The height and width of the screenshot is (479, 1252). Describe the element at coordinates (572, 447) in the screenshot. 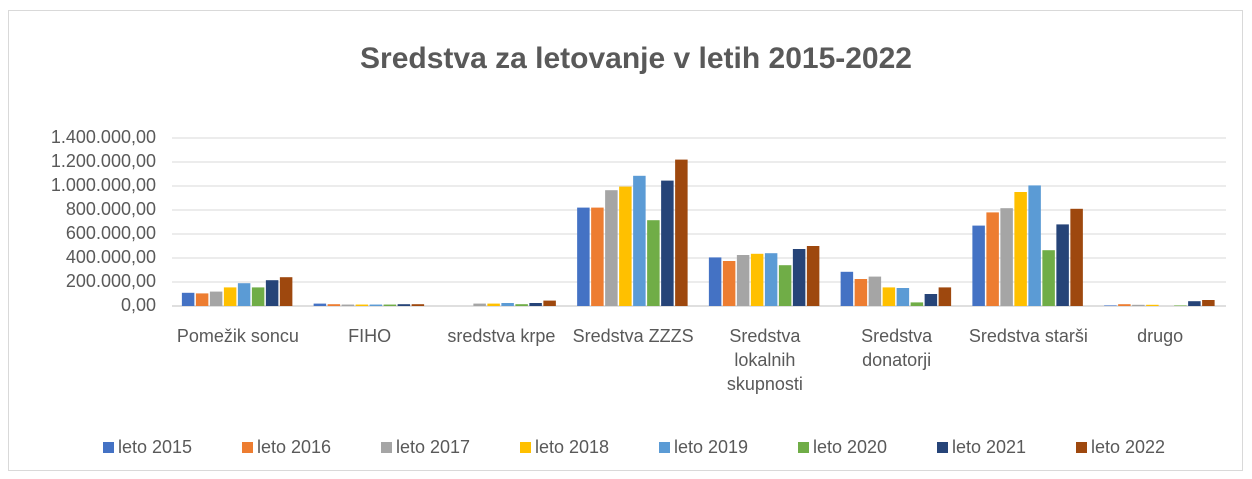

I see `legend-label: leto 2018` at that location.